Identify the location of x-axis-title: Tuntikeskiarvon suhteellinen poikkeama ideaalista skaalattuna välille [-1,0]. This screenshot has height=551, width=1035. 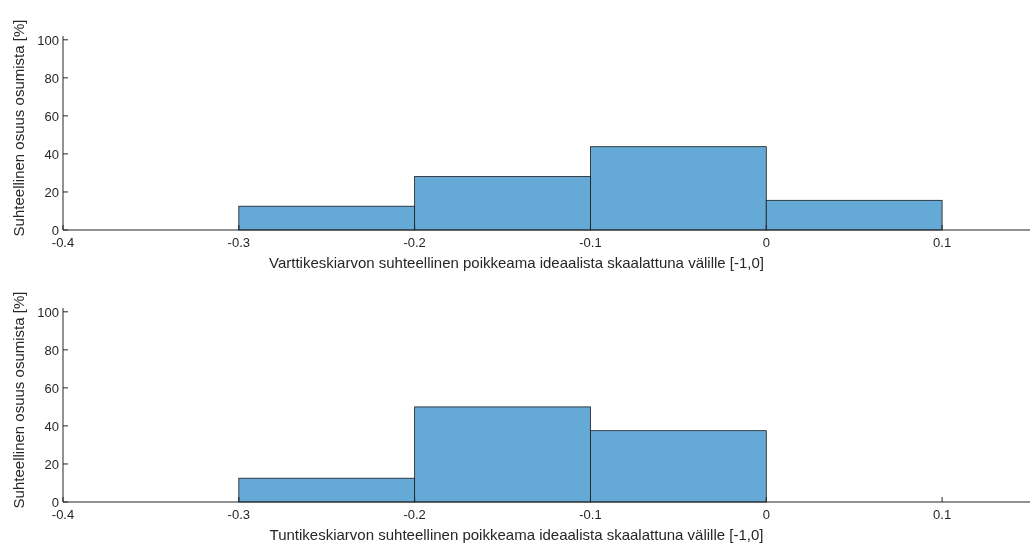
(516, 534).